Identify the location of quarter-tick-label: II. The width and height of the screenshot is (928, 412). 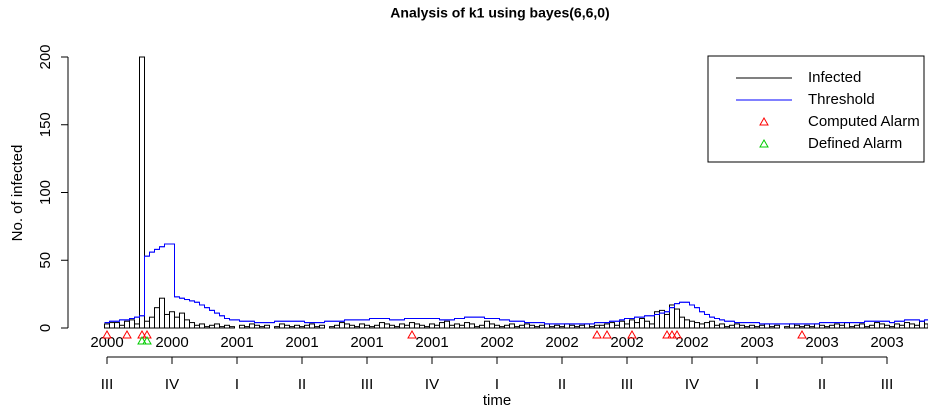
(822, 384).